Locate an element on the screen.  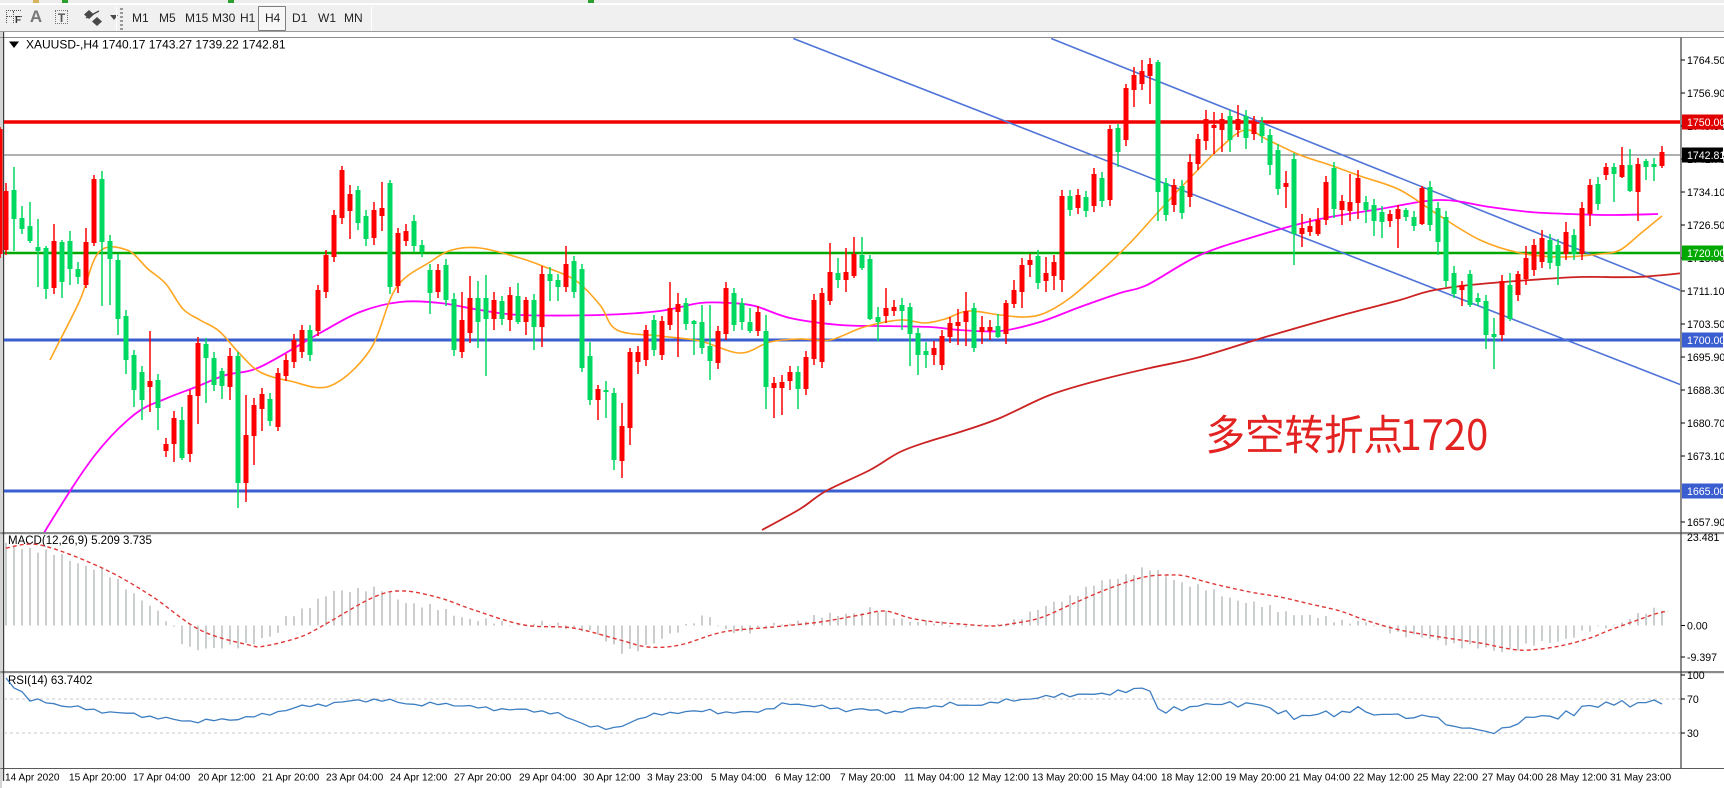
svg-text: 17 Apr 04:00 is located at coordinates (162, 778).